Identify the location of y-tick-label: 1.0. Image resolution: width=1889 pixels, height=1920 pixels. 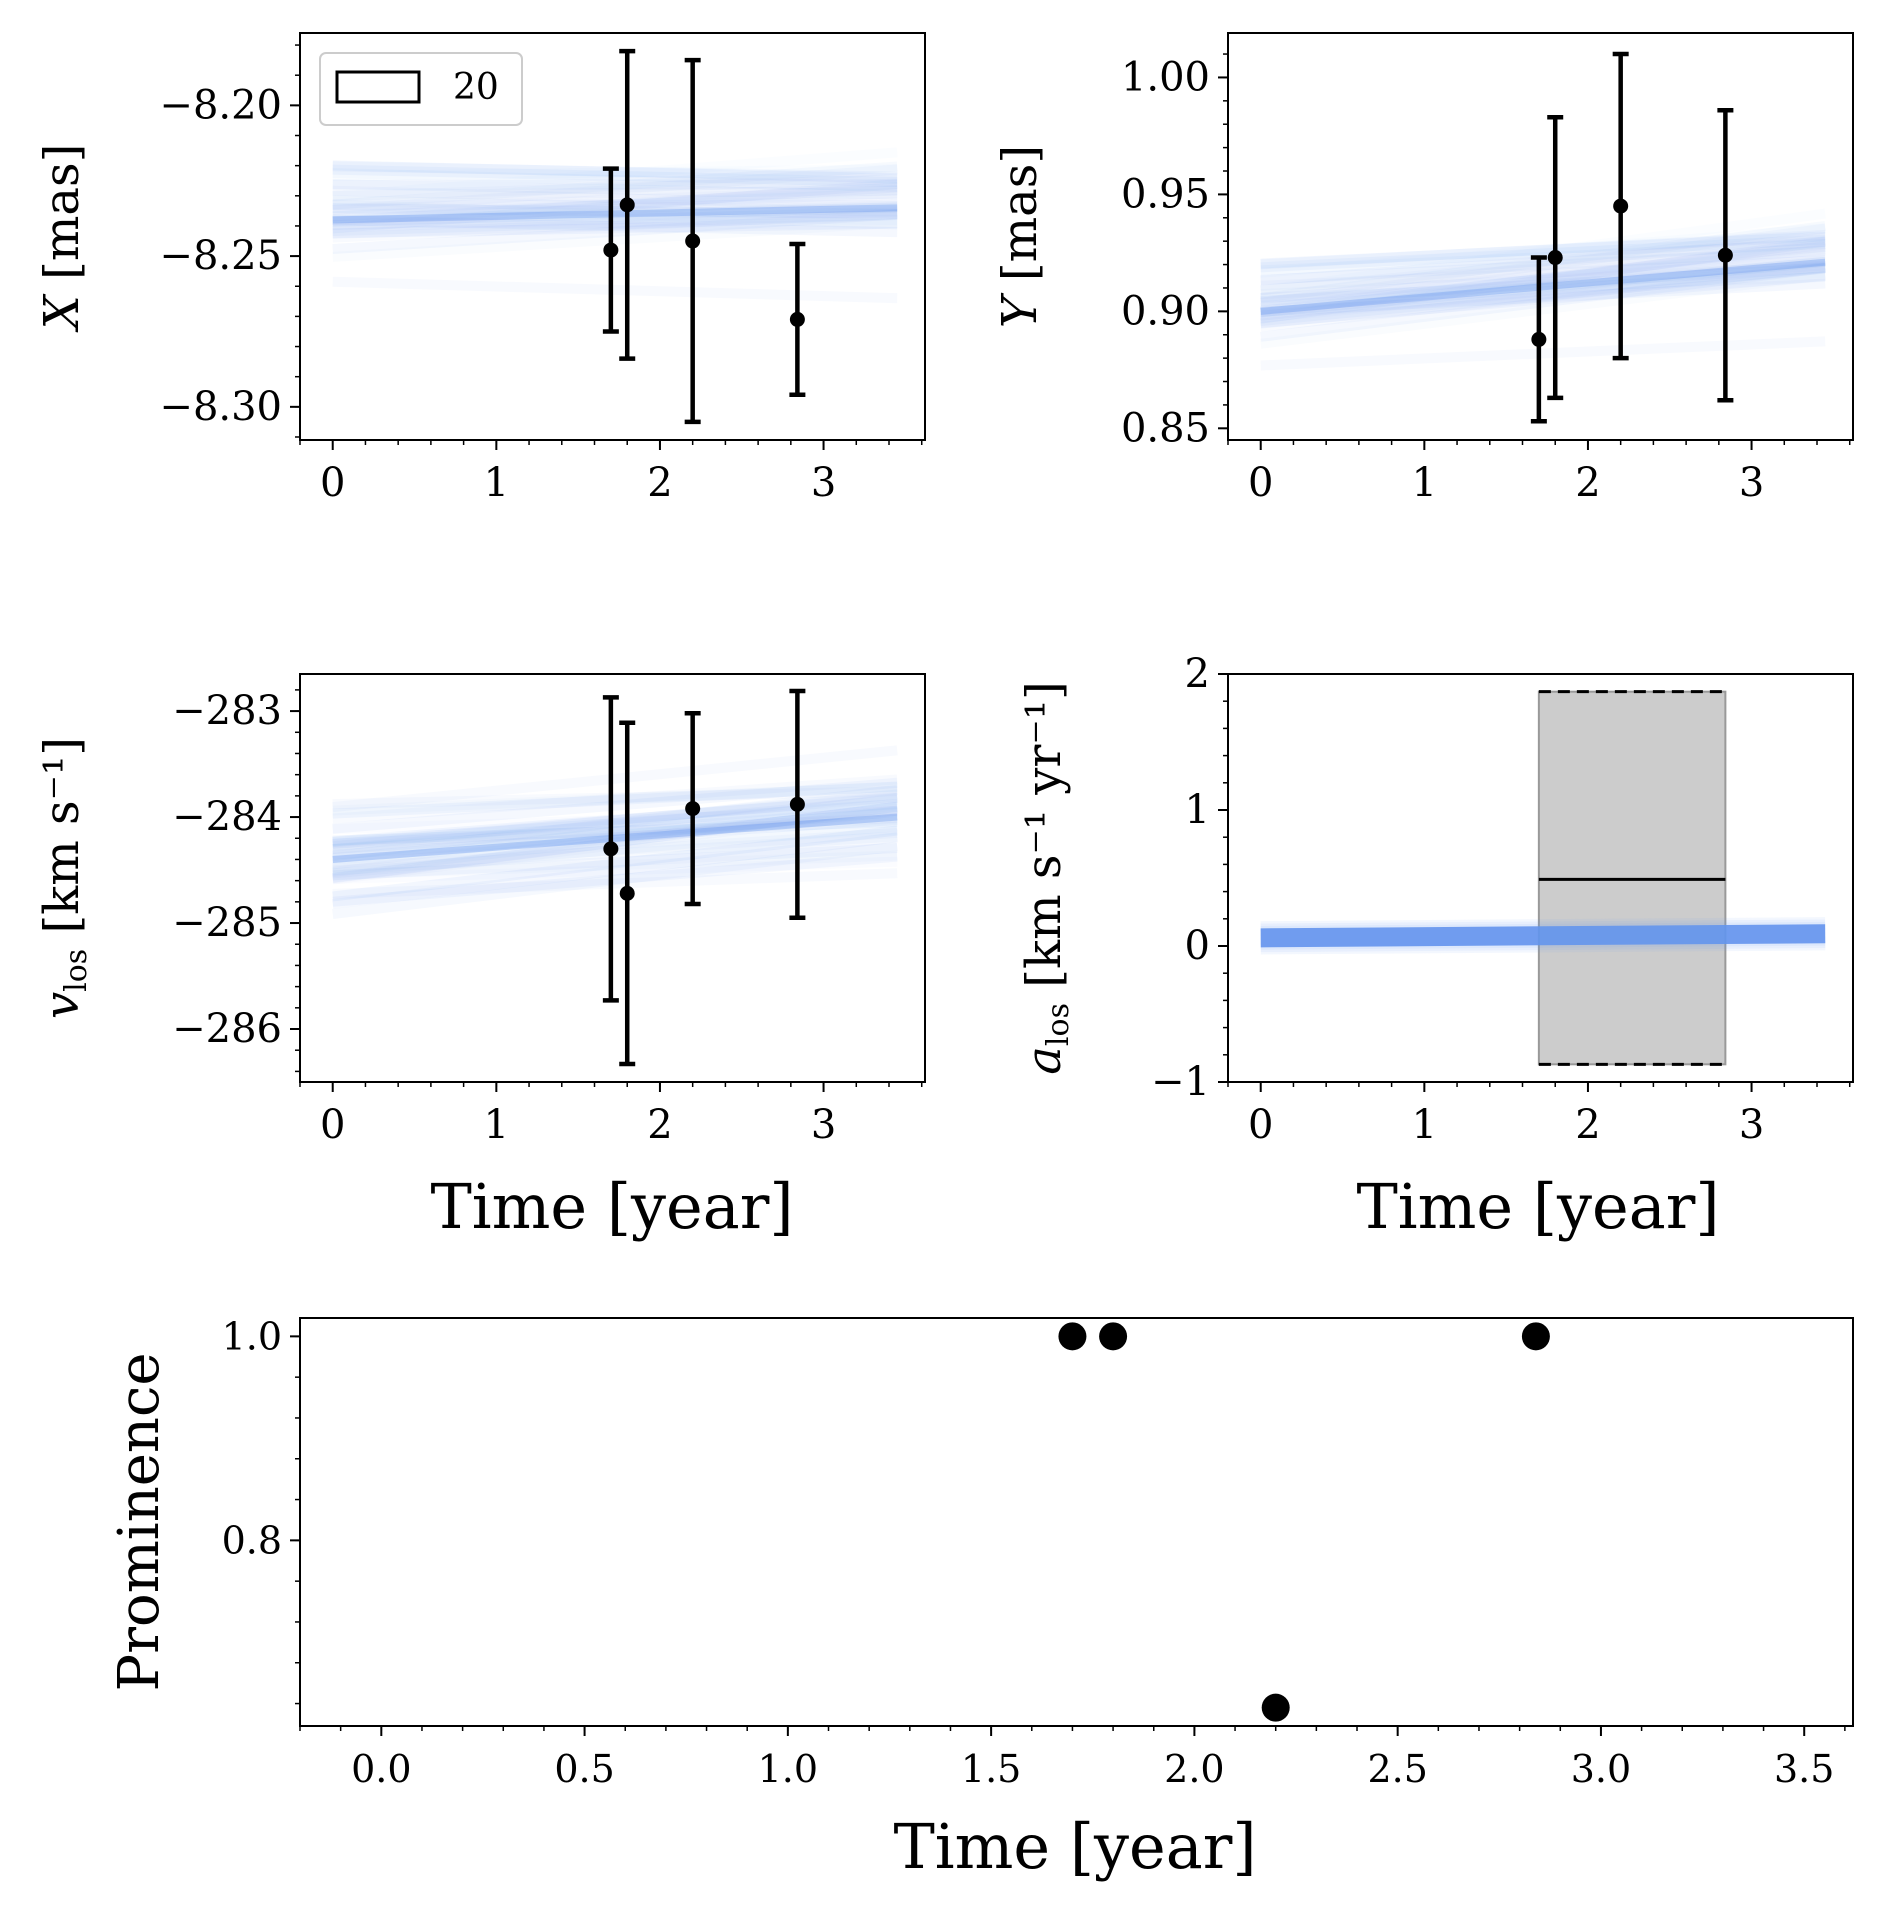
(252, 1336).